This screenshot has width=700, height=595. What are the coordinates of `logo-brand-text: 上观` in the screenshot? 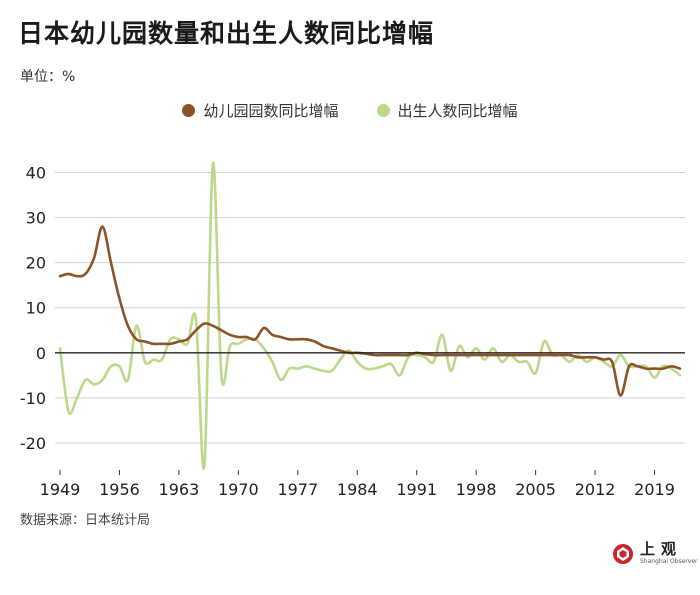 It's located at (661, 549).